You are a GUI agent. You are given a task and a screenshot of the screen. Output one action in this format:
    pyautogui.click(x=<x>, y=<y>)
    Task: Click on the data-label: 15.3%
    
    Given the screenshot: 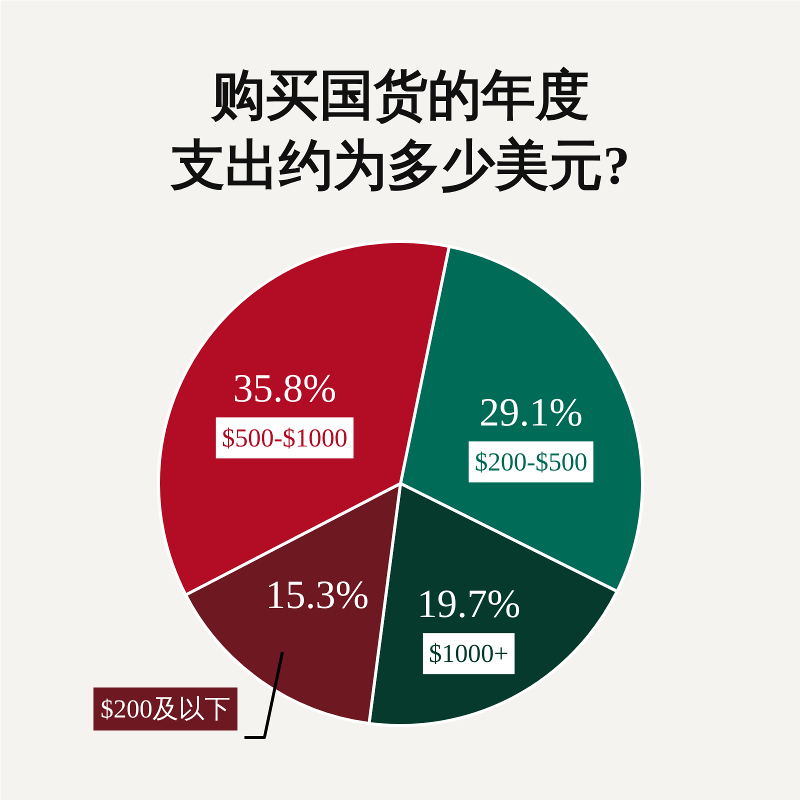 What is the action you would take?
    pyautogui.click(x=317, y=594)
    